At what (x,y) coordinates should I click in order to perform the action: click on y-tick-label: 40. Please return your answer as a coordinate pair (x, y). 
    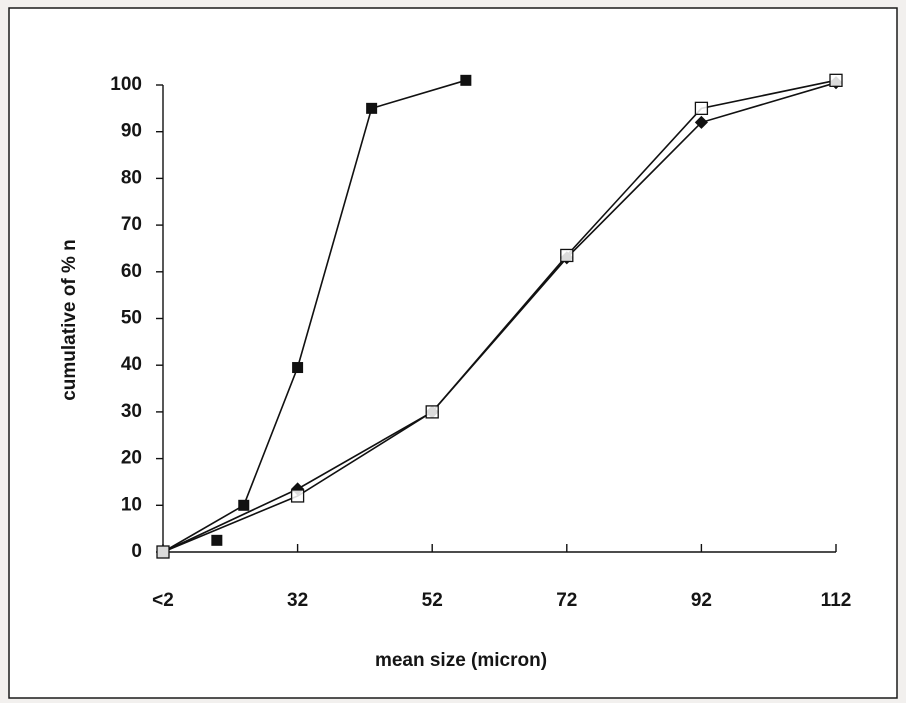
    Looking at the image, I should click on (131, 364).